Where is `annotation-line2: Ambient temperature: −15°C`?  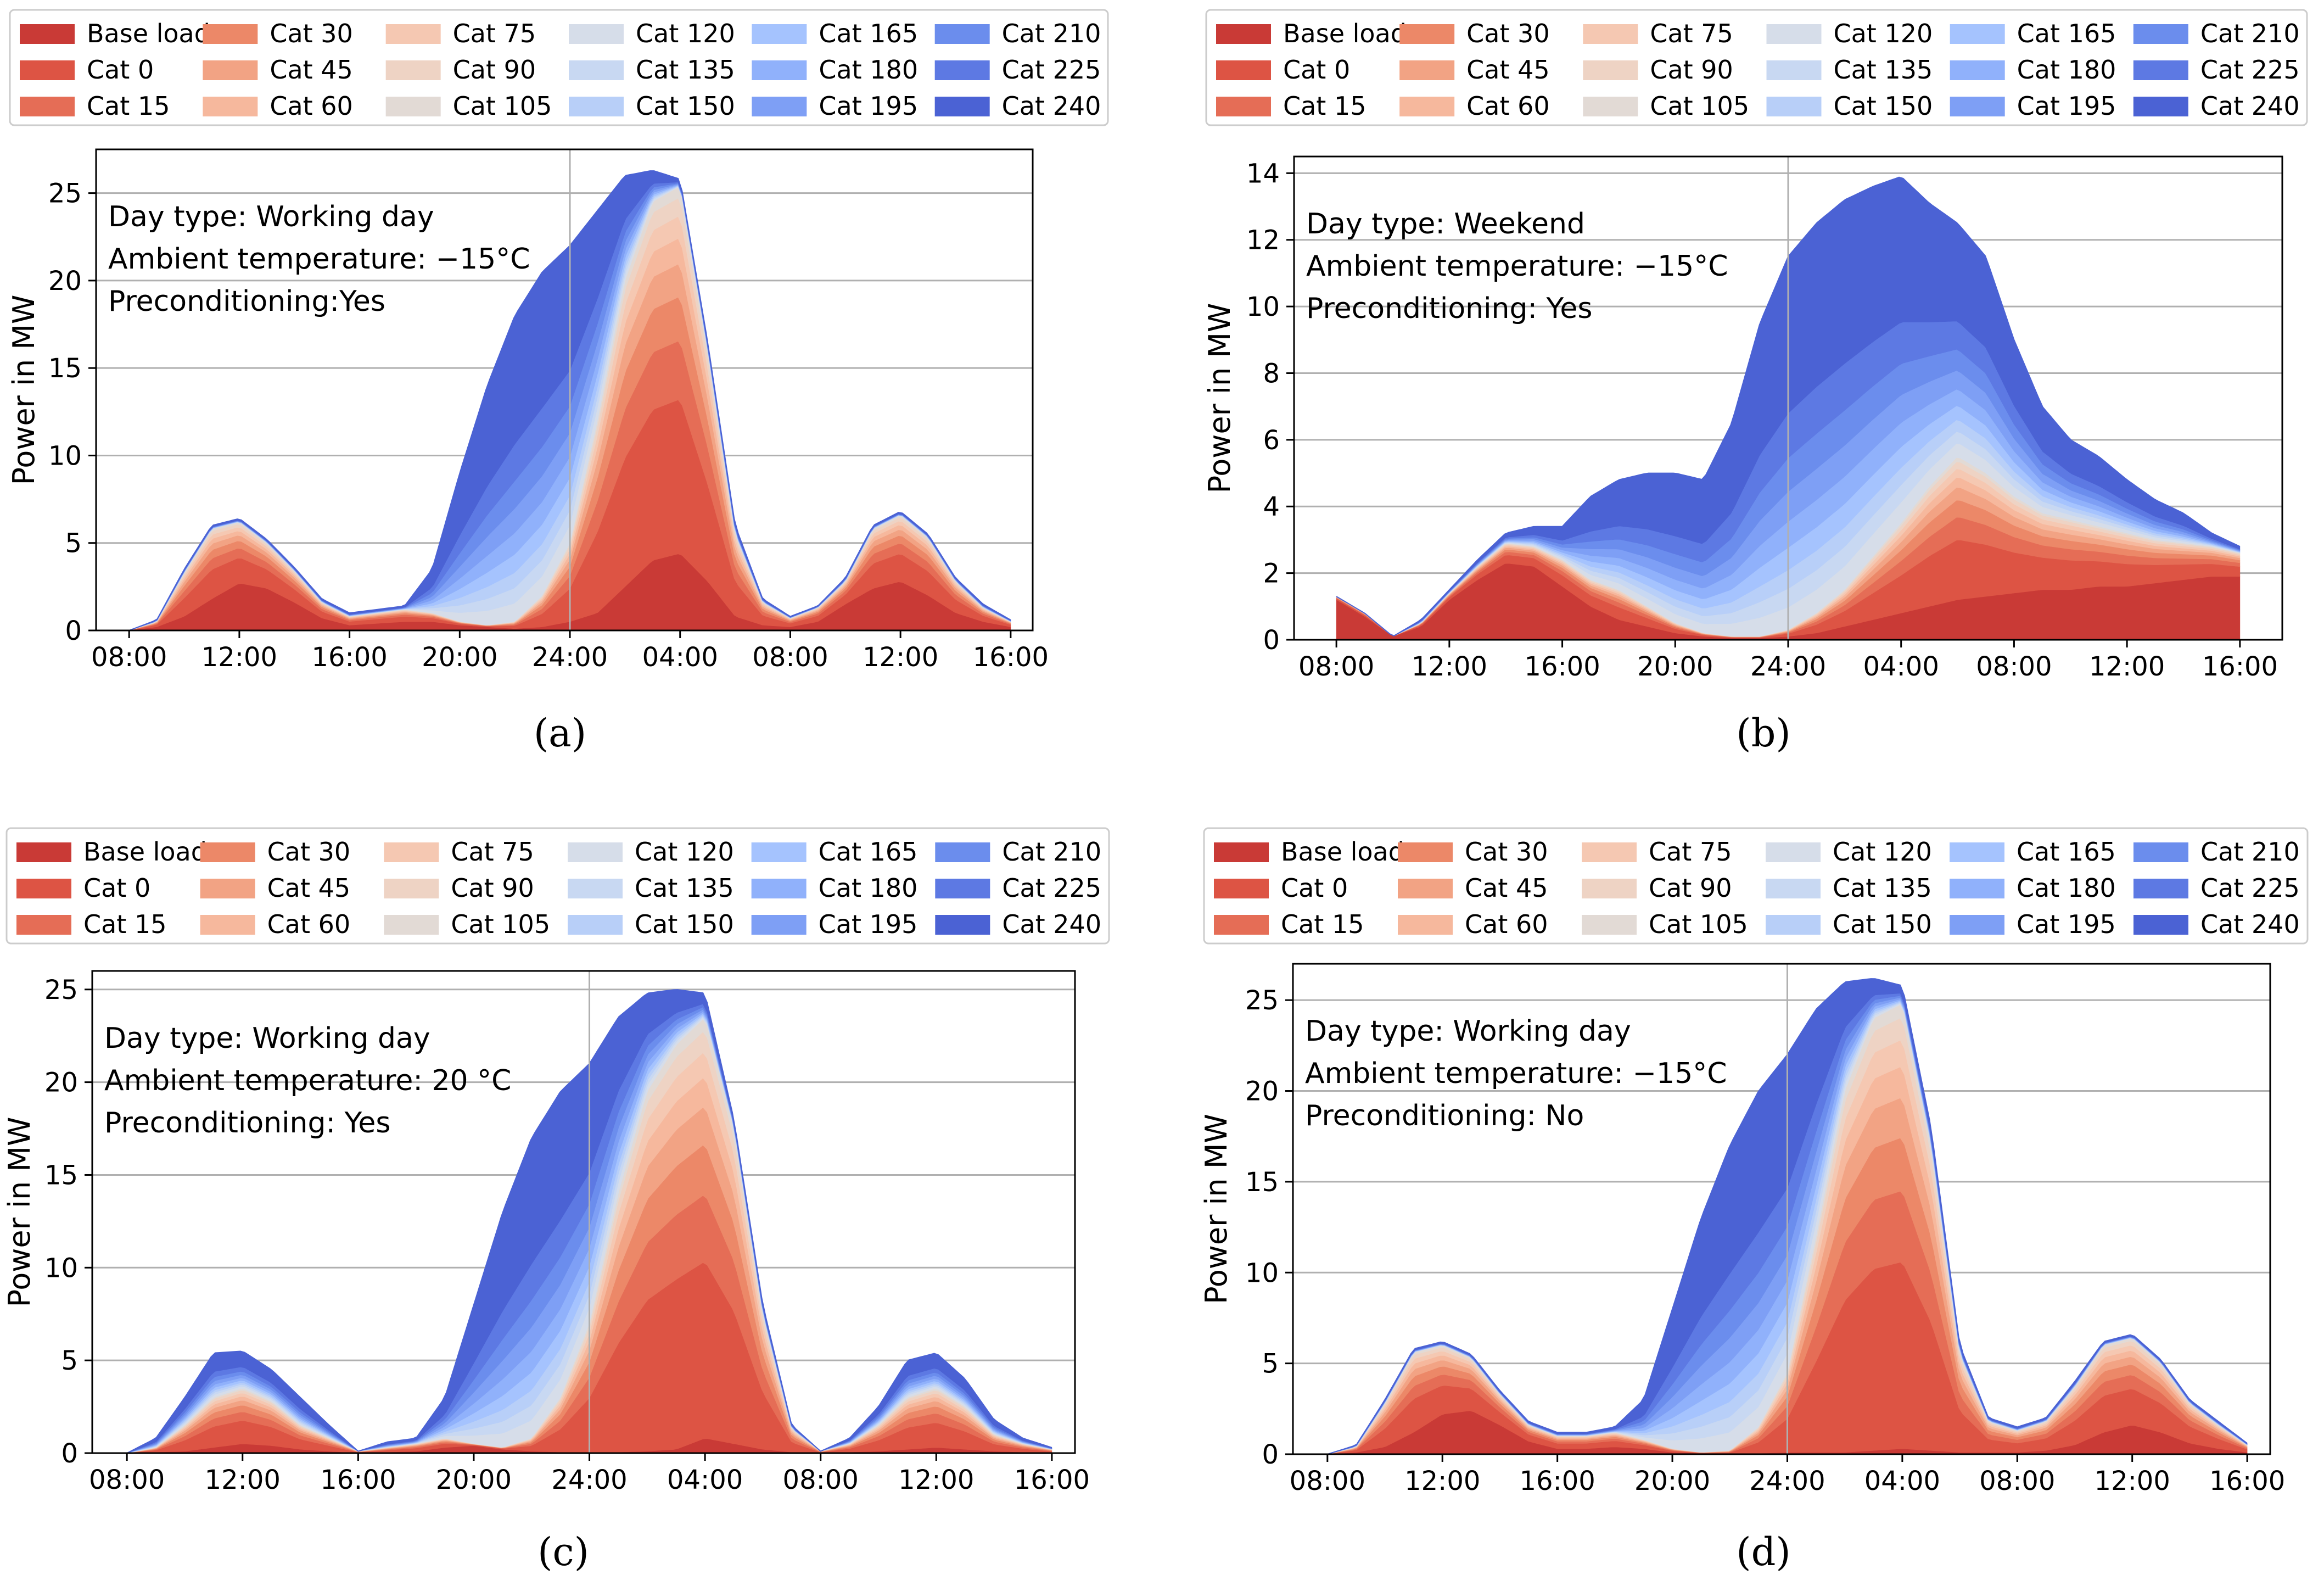
annotation-line2: Ambient temperature: −15°C is located at coordinates (1517, 266).